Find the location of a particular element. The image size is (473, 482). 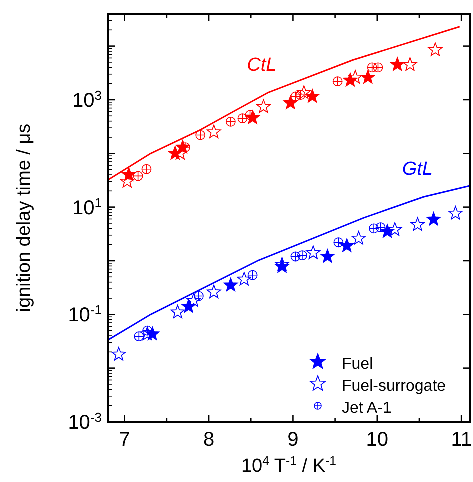

legend-label: Fuel is located at coordinates (358, 364).